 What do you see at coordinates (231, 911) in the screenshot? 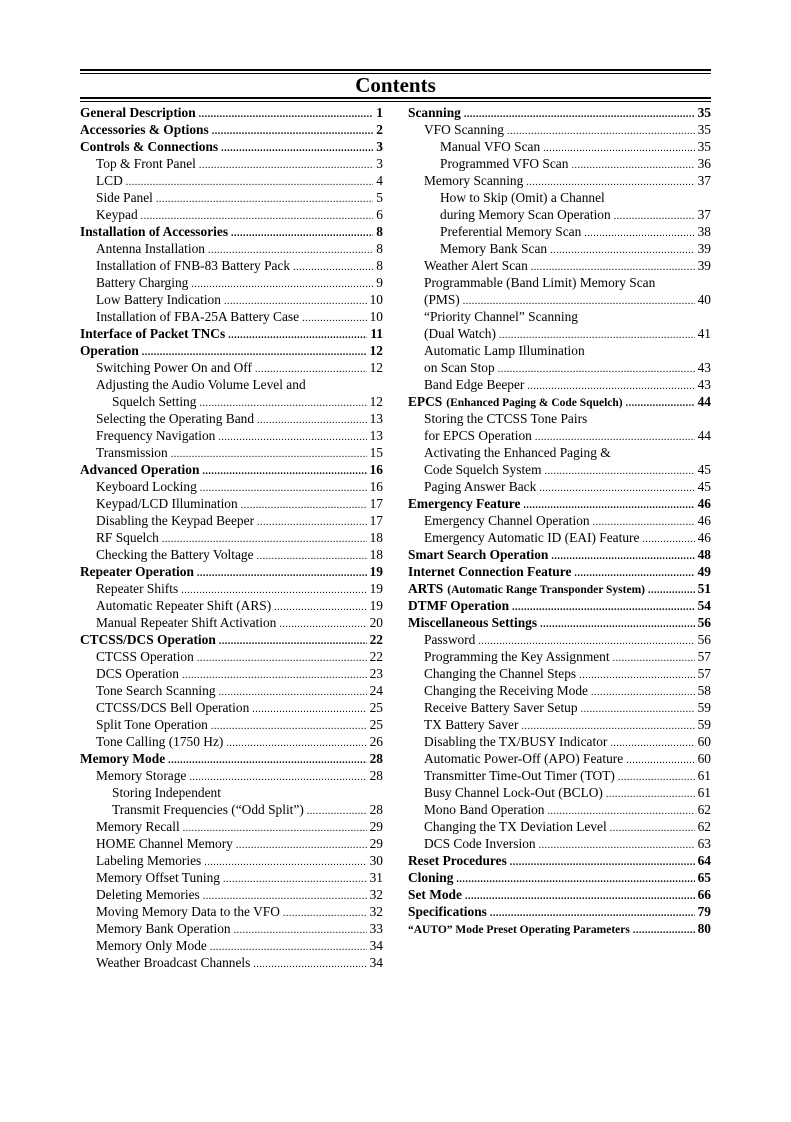
I see `toc-subsection-entry: Moving Memory Data to the VFO 32` at bounding box center [231, 911].